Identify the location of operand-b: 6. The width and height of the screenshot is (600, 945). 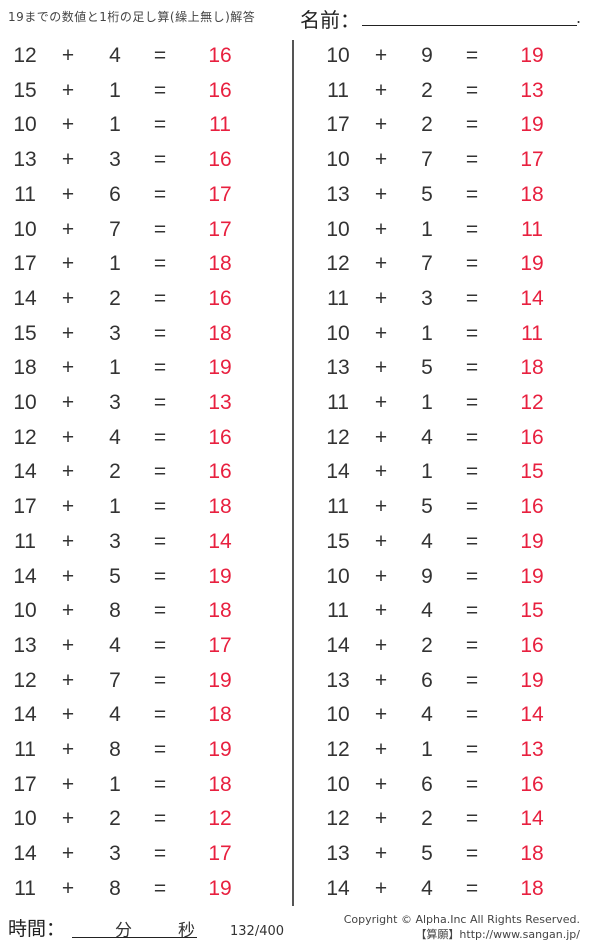
(427, 680).